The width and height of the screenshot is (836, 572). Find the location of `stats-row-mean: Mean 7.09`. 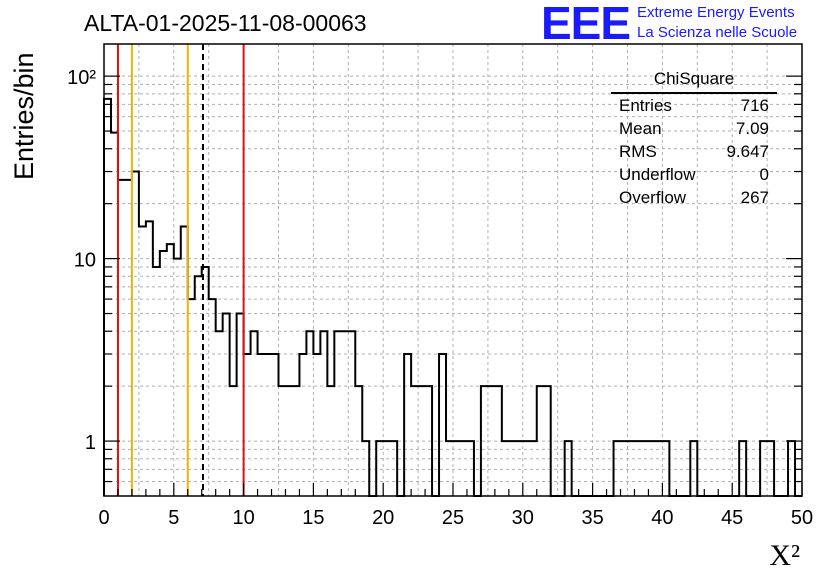

stats-row-mean: Mean 7.09 is located at coordinates (694, 128).